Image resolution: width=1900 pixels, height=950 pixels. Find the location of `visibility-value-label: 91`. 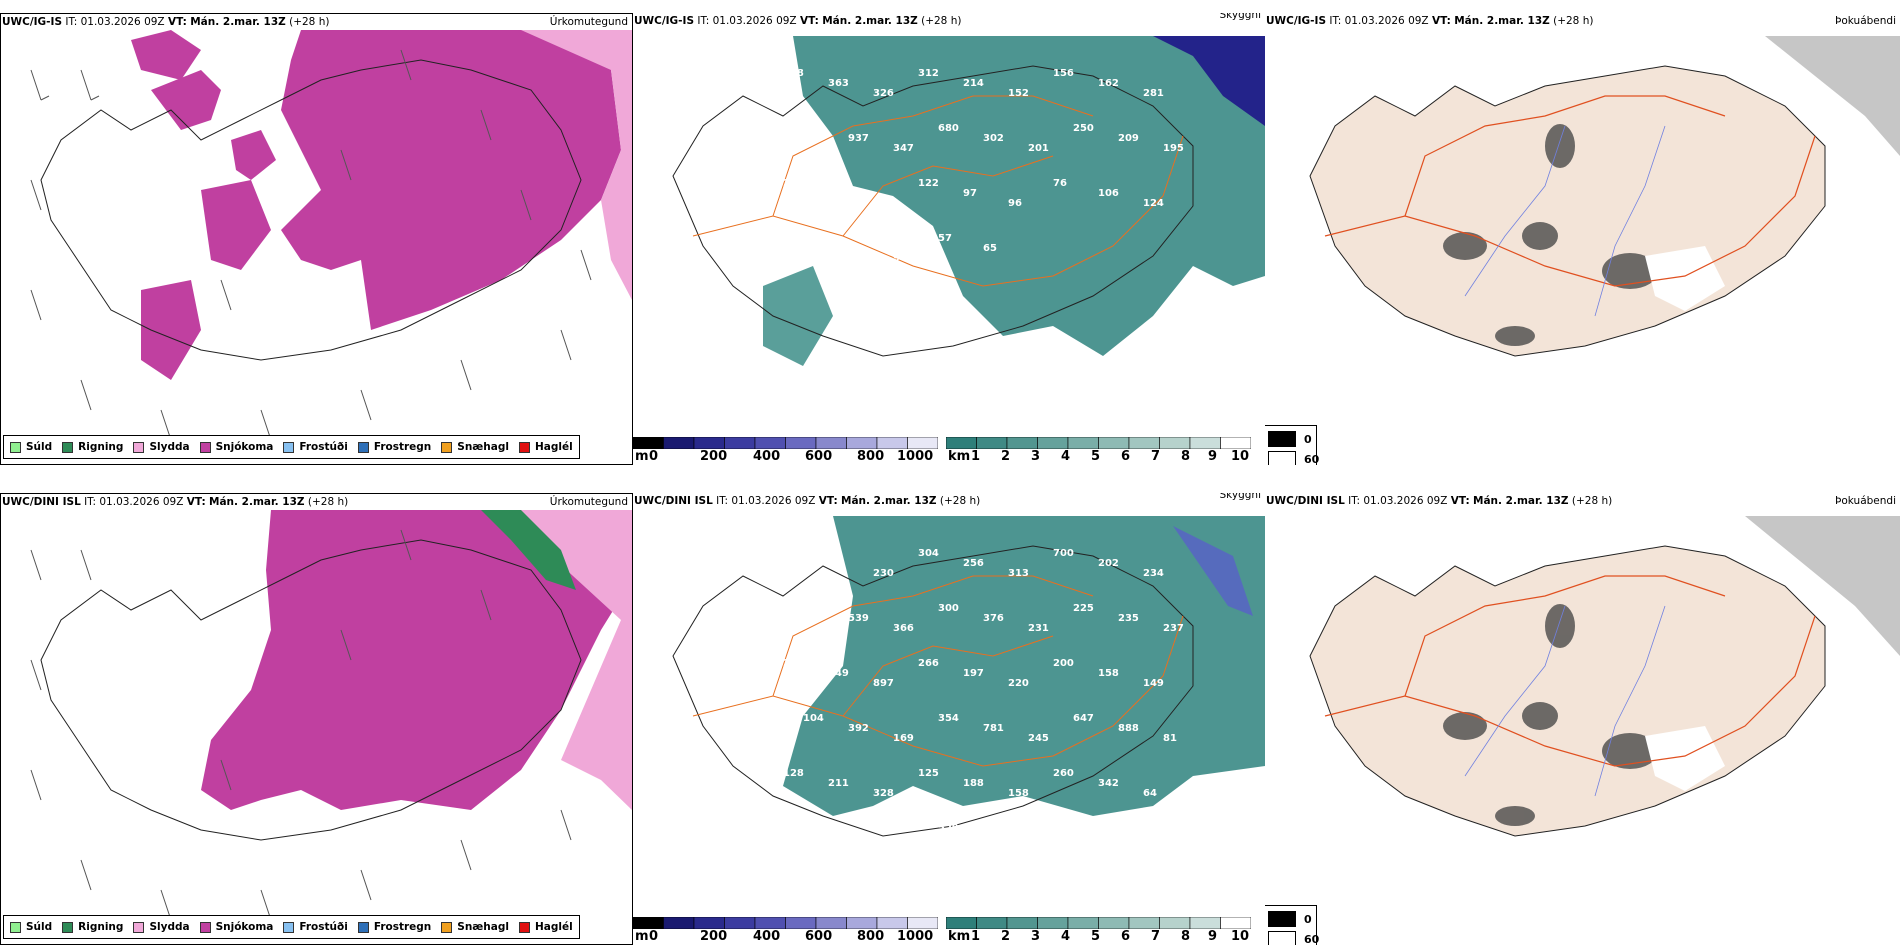

visibility-value-label: 91 is located at coordinates (810, 828).